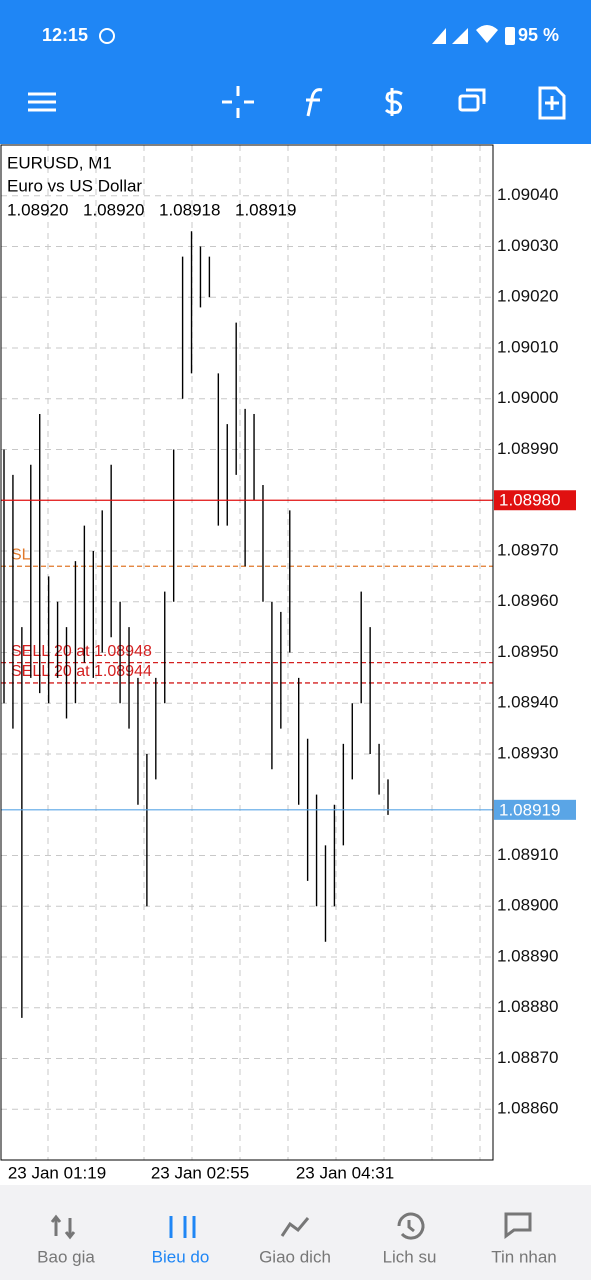 This screenshot has width=591, height=1280. What do you see at coordinates (527, 752) in the screenshot?
I see `y-tick-label: 1.08930` at bounding box center [527, 752].